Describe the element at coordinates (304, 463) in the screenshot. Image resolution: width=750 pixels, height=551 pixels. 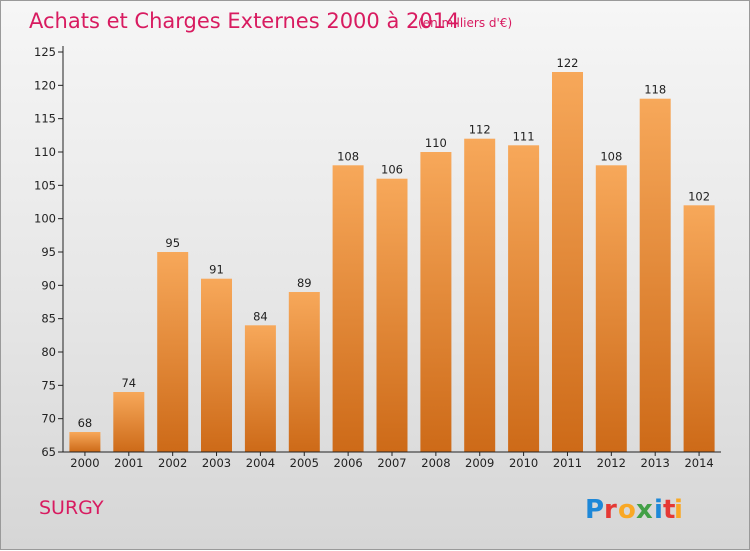
I see `x-tick-label: 2005` at that location.